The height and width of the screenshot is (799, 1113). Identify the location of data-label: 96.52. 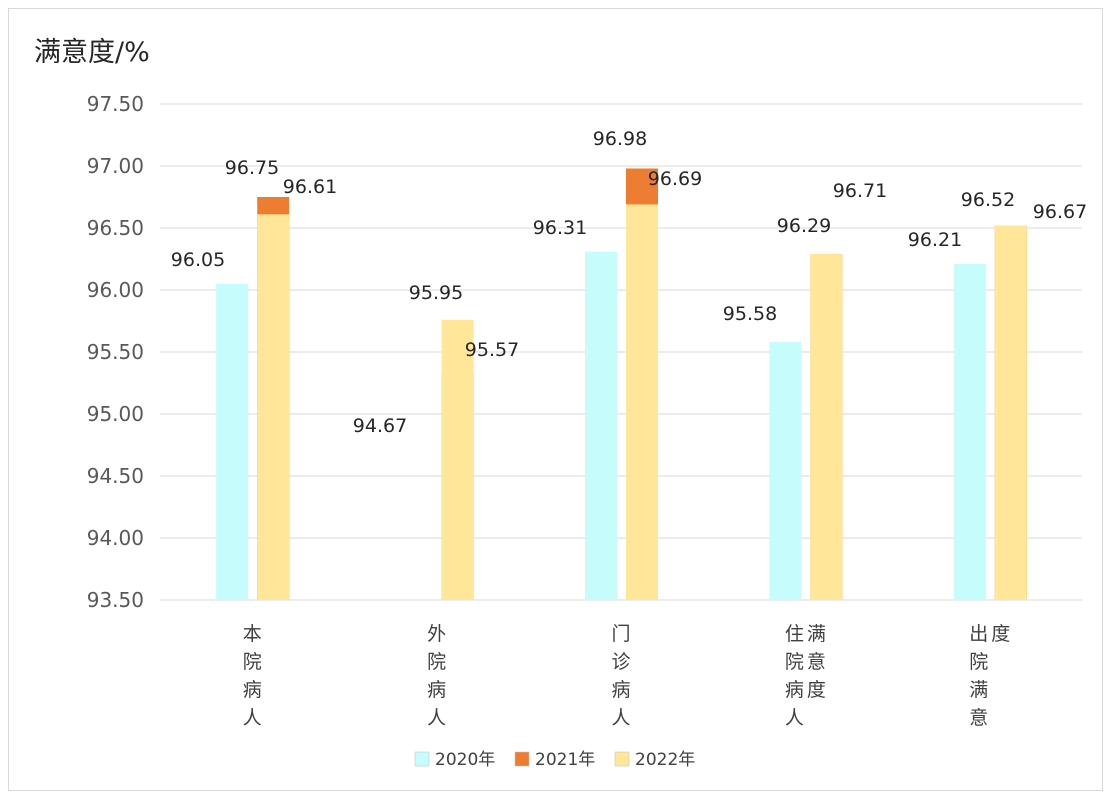
(988, 200).